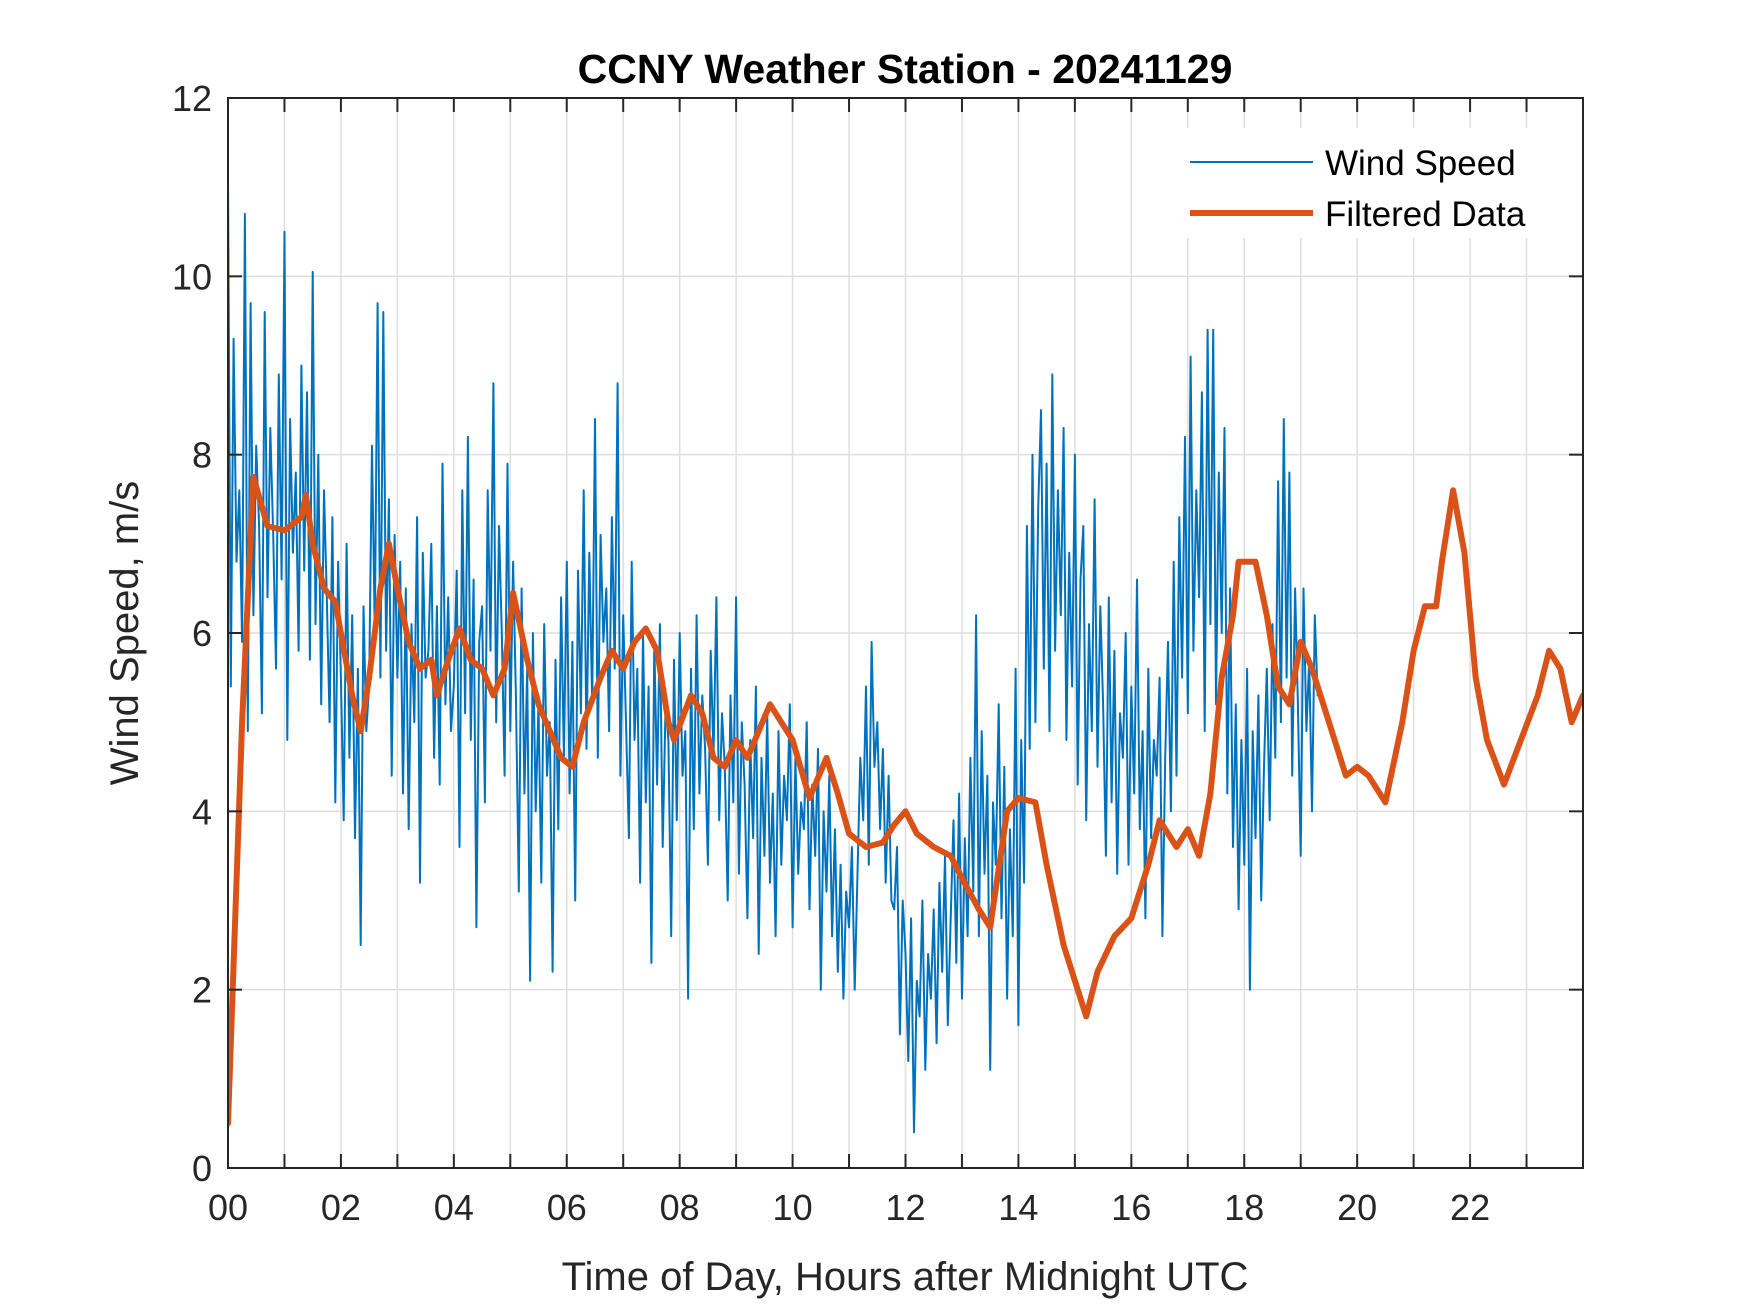  I want to click on y-tick-label: 12, so click(192, 98).